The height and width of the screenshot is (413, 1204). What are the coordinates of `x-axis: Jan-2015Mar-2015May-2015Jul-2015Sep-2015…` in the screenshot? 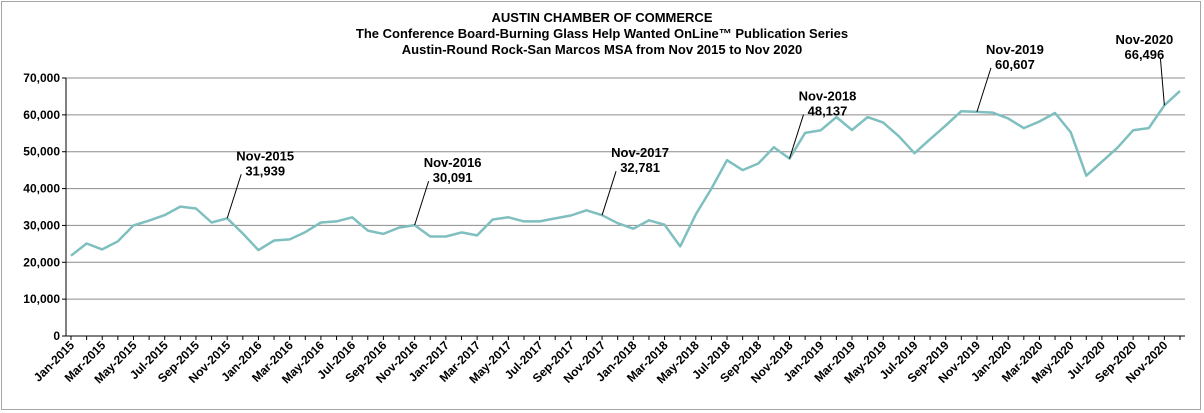 It's located at (608, 360).